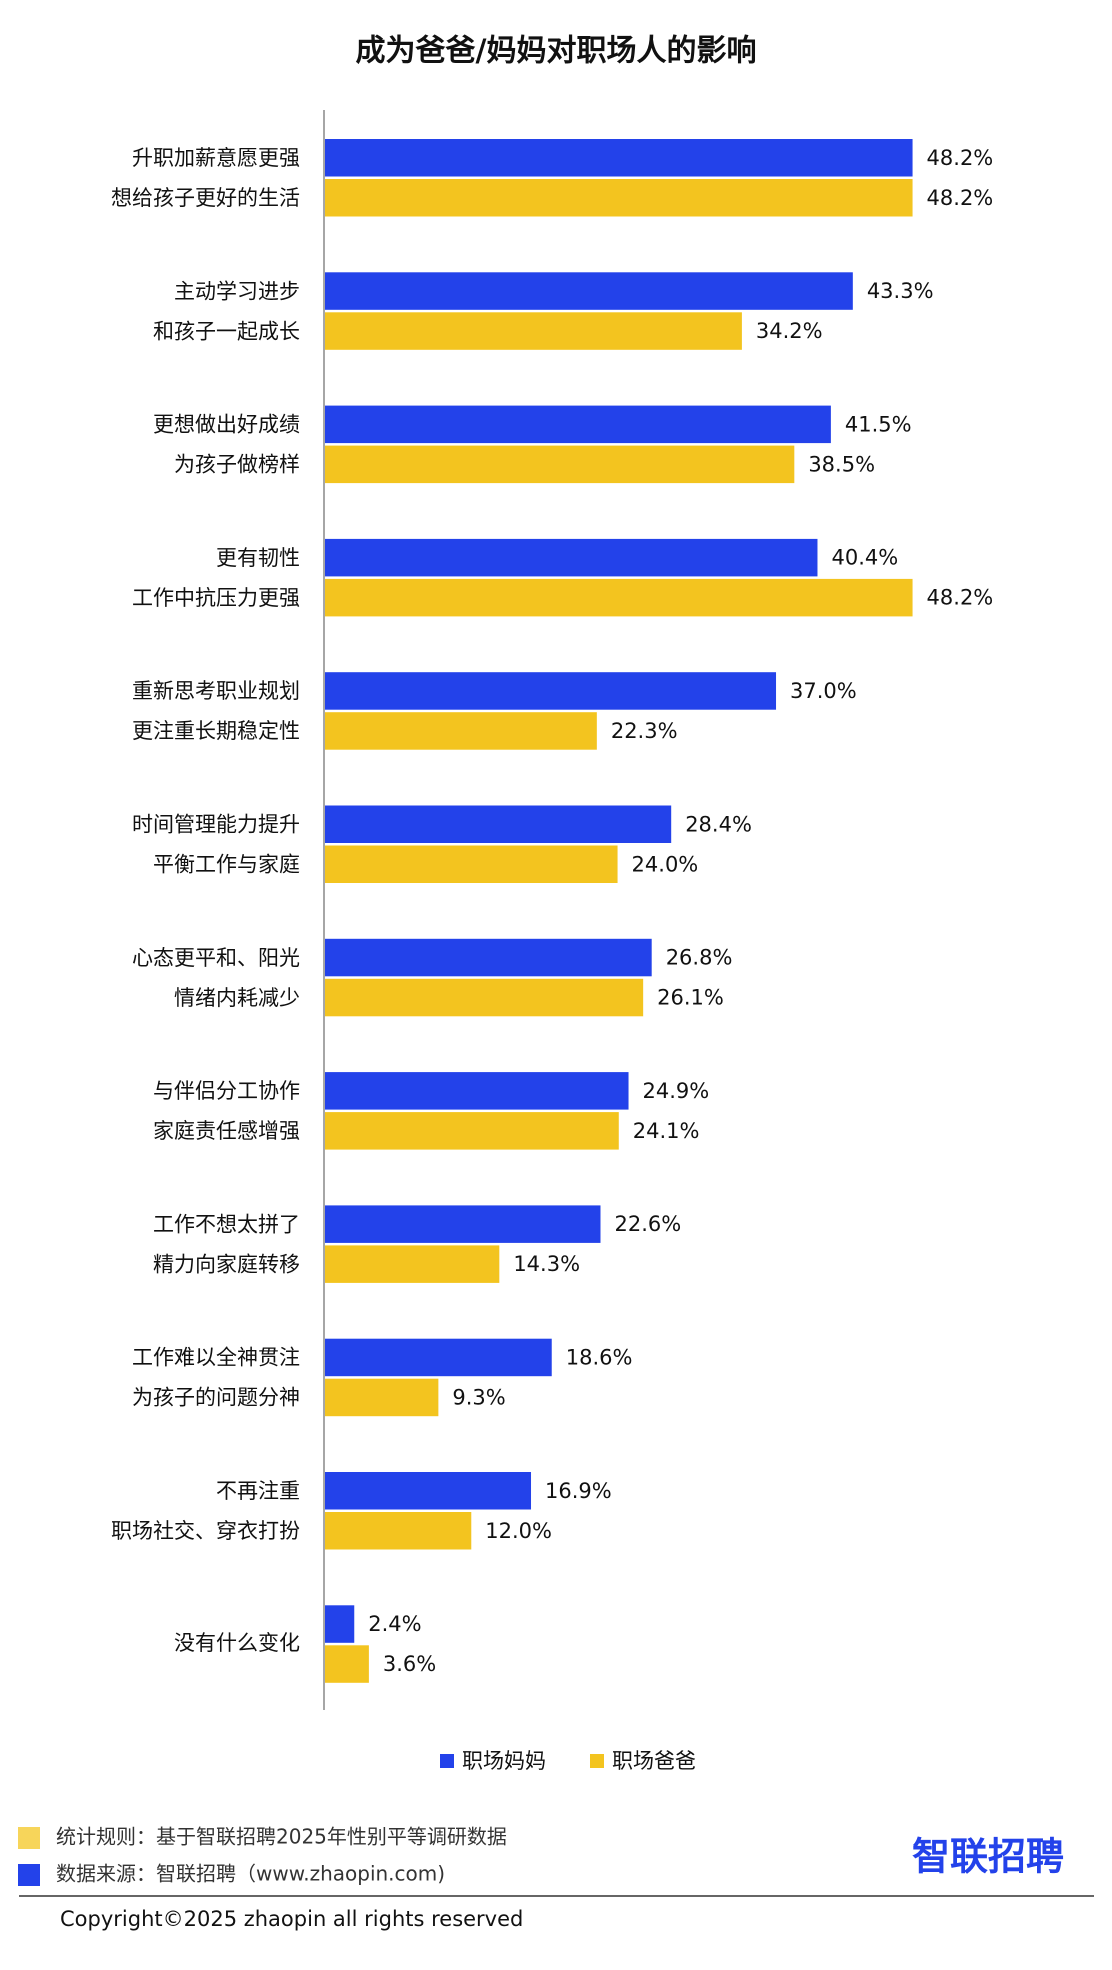 The height and width of the screenshot is (1970, 1112). I want to click on value-label: 16.9%, so click(578, 1491).